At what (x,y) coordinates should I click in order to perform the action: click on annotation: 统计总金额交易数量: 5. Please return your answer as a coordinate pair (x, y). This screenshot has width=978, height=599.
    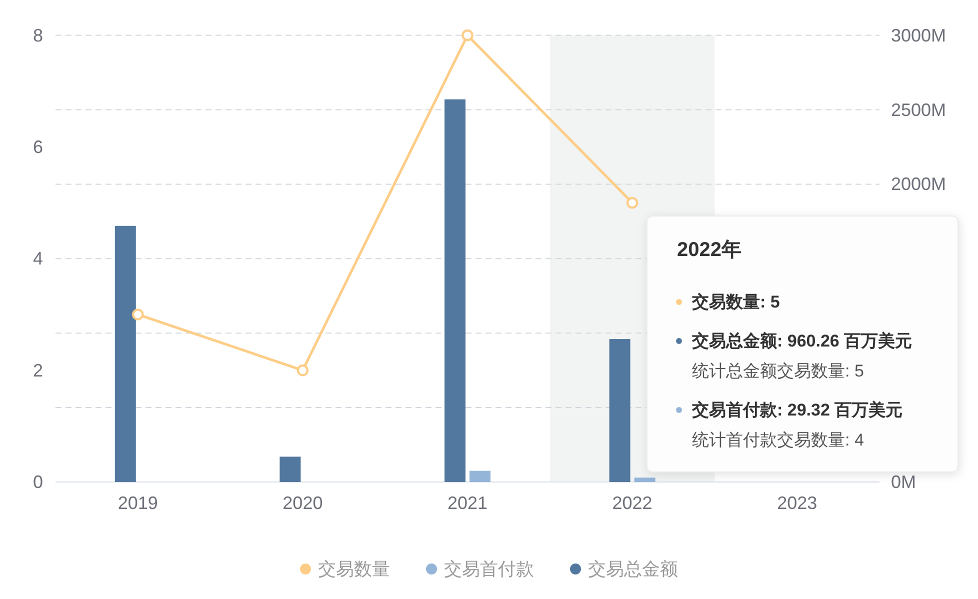
    Looking at the image, I should click on (778, 371).